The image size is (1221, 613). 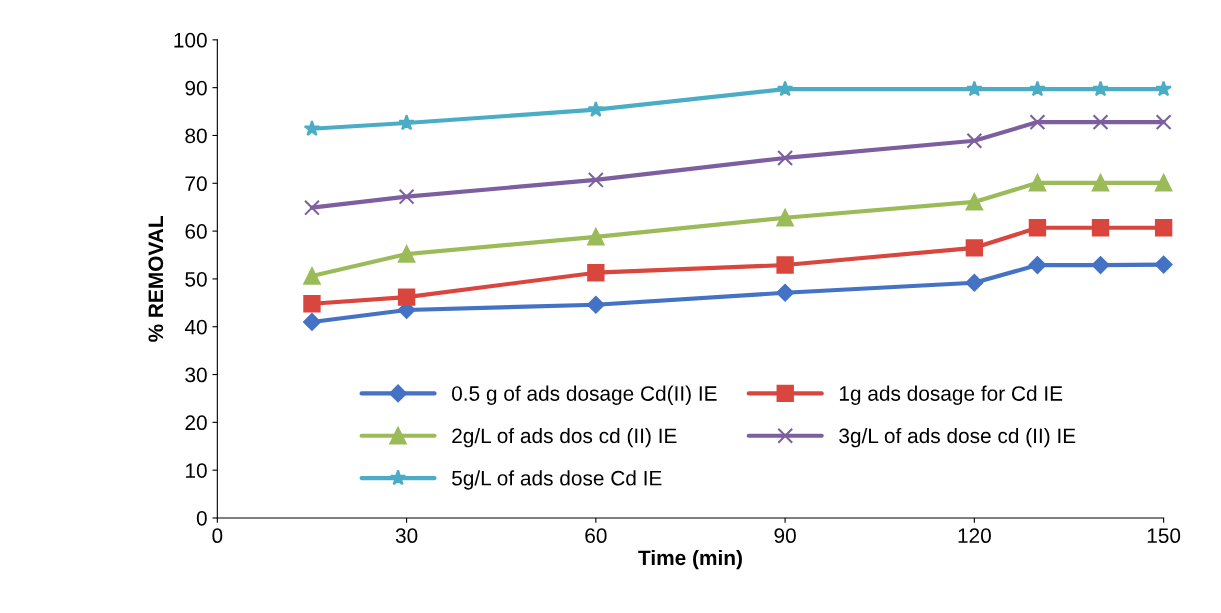 I want to click on y-tick-label: 40, so click(x=195, y=327).